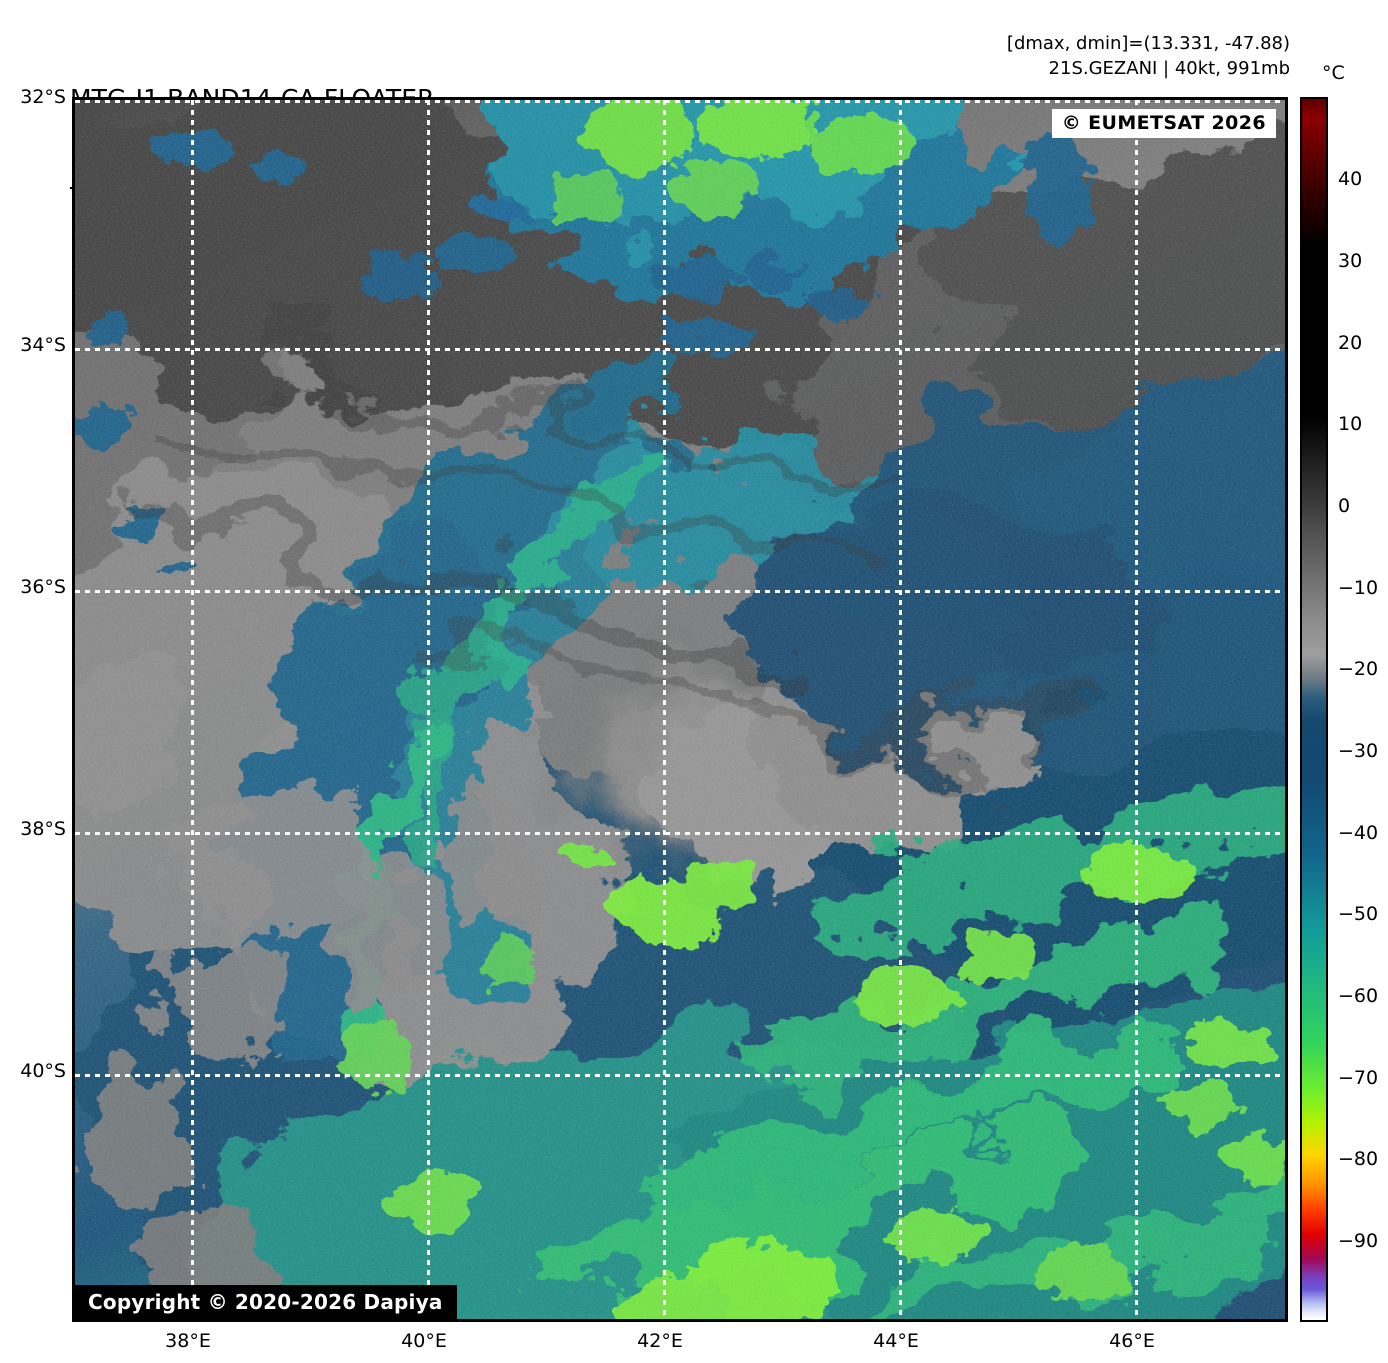  Describe the element at coordinates (43, 587) in the screenshot. I see `ytick-label-36S: 36°S` at that location.